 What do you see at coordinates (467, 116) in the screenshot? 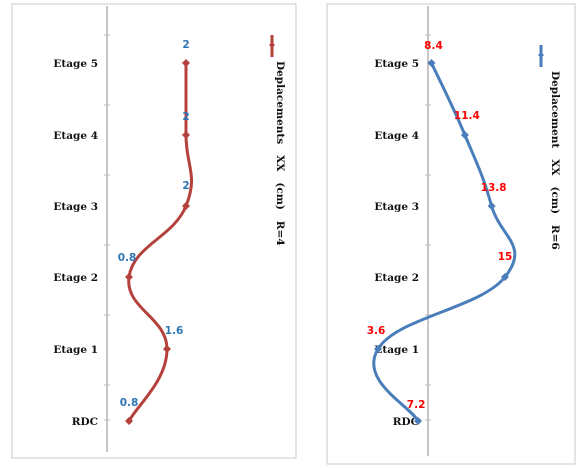
I see `data-label: 11.4` at bounding box center [467, 116].